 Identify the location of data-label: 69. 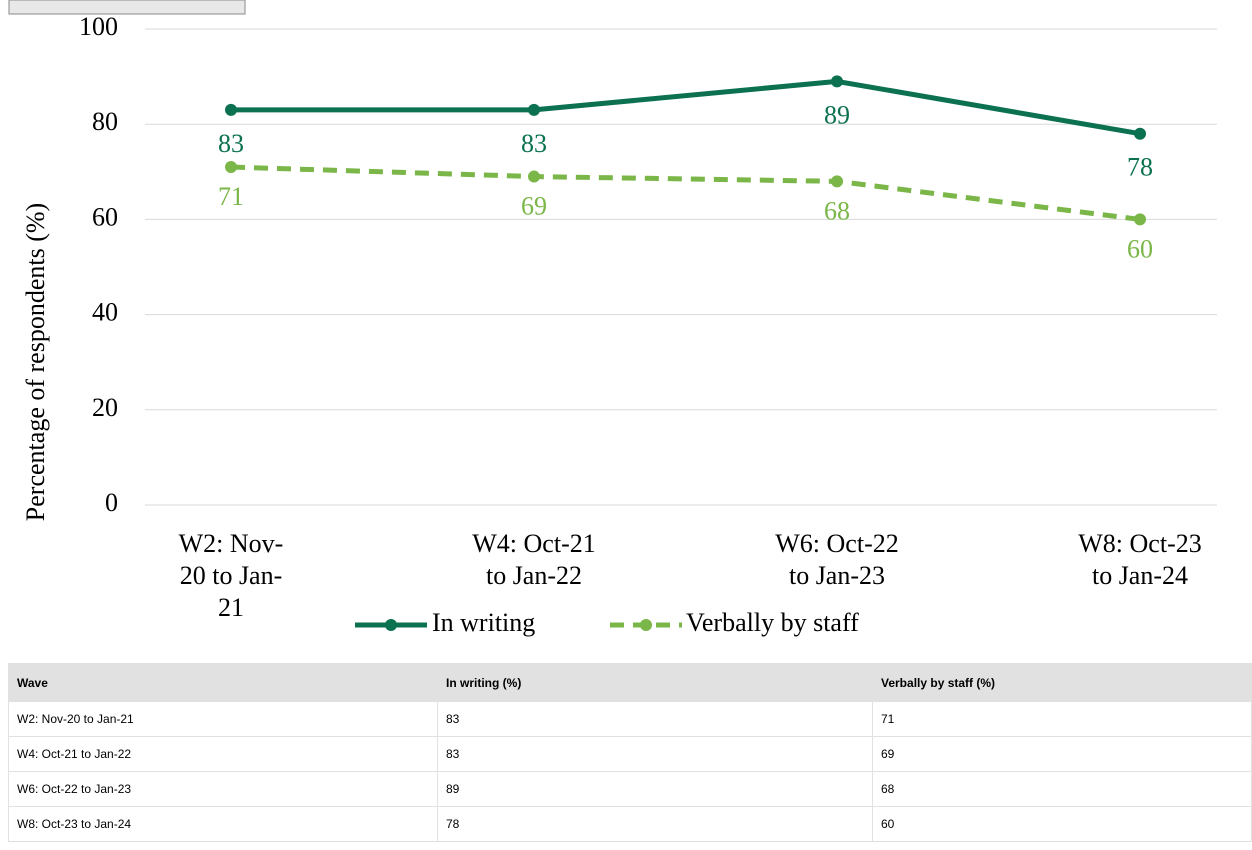
(534, 206).